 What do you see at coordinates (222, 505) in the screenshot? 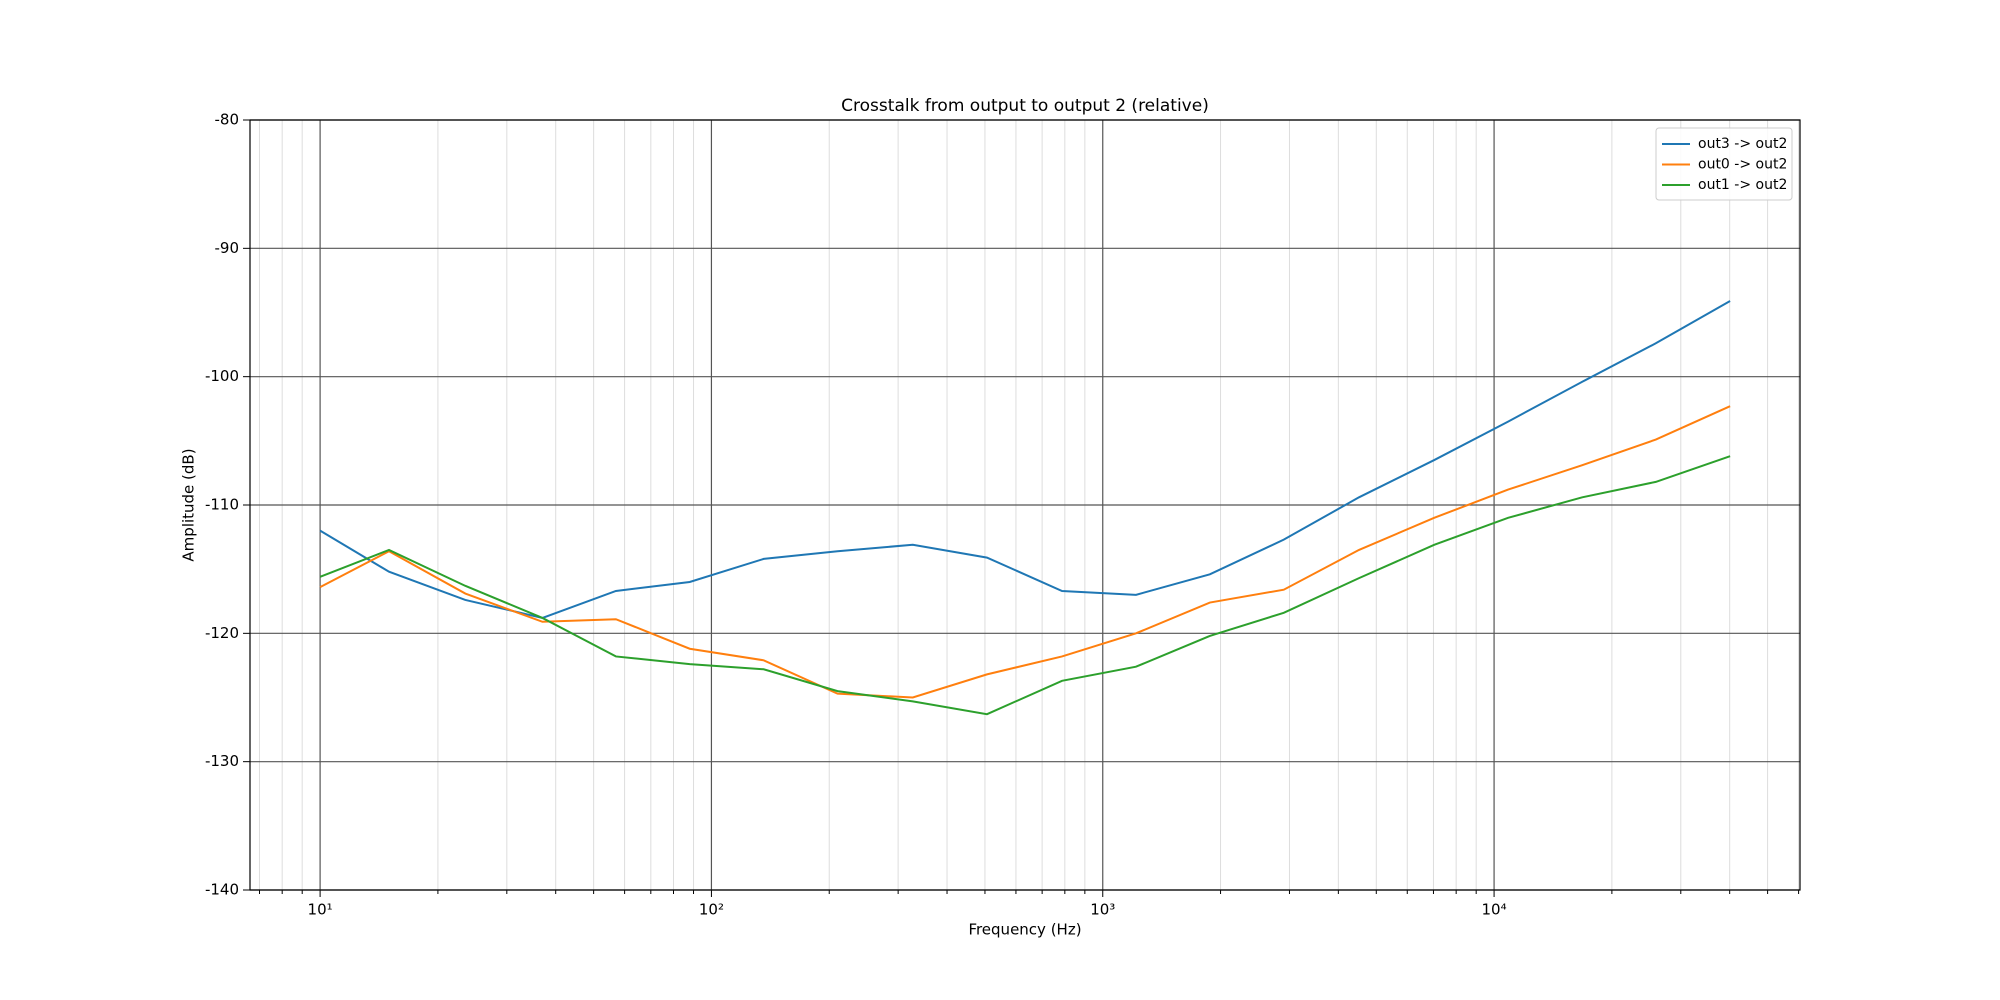
I see `y-tick-label: -110` at bounding box center [222, 505].